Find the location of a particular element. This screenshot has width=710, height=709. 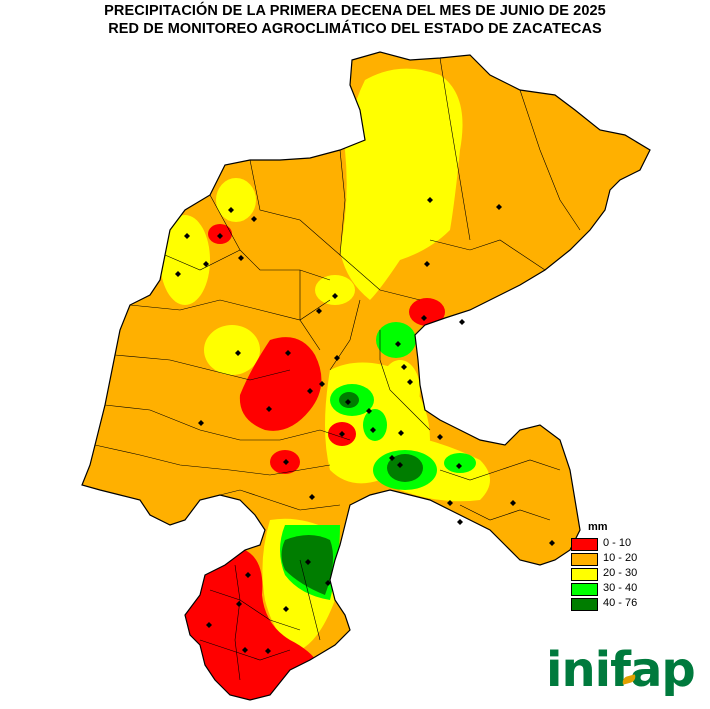

legend-item: 30 - 40 is located at coordinates (626, 589).